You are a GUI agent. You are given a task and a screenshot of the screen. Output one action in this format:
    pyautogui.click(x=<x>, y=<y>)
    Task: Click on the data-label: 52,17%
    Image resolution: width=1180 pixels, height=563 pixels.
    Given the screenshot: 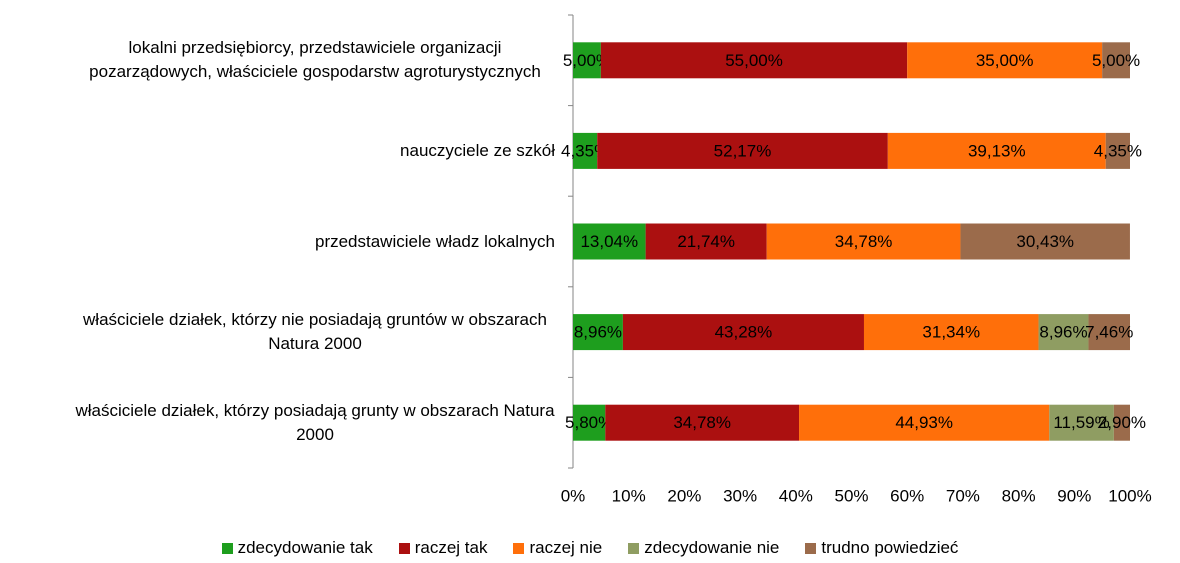 What is the action you would take?
    pyautogui.click(x=743, y=150)
    